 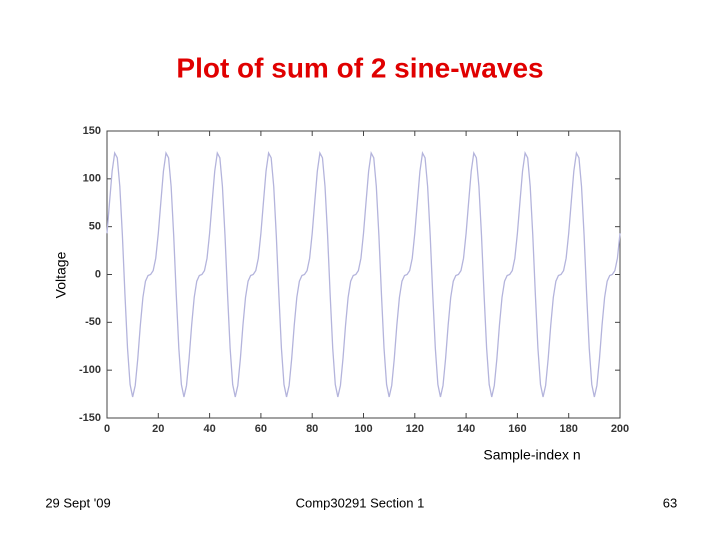 I want to click on y-tick-label: 100, so click(x=92, y=179).